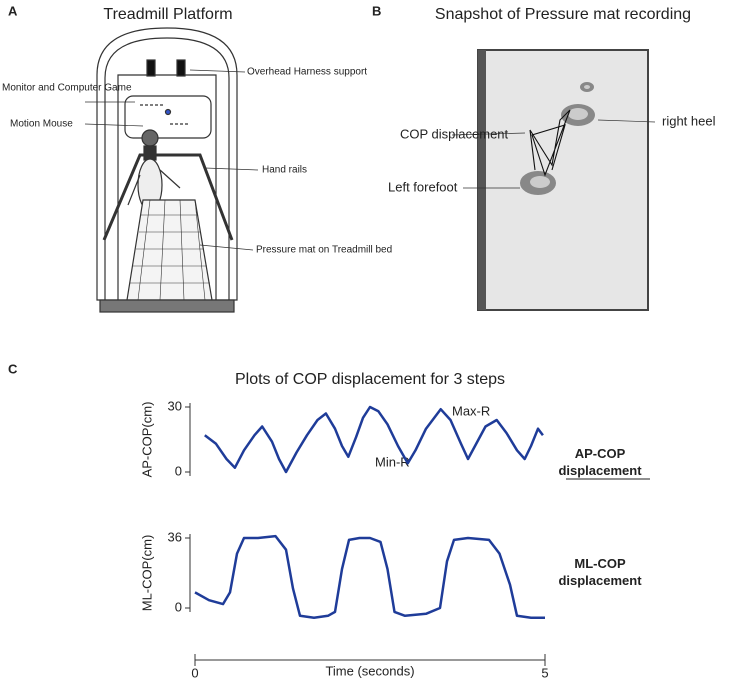  I want to click on y-tick-label: 36, so click(175, 536).